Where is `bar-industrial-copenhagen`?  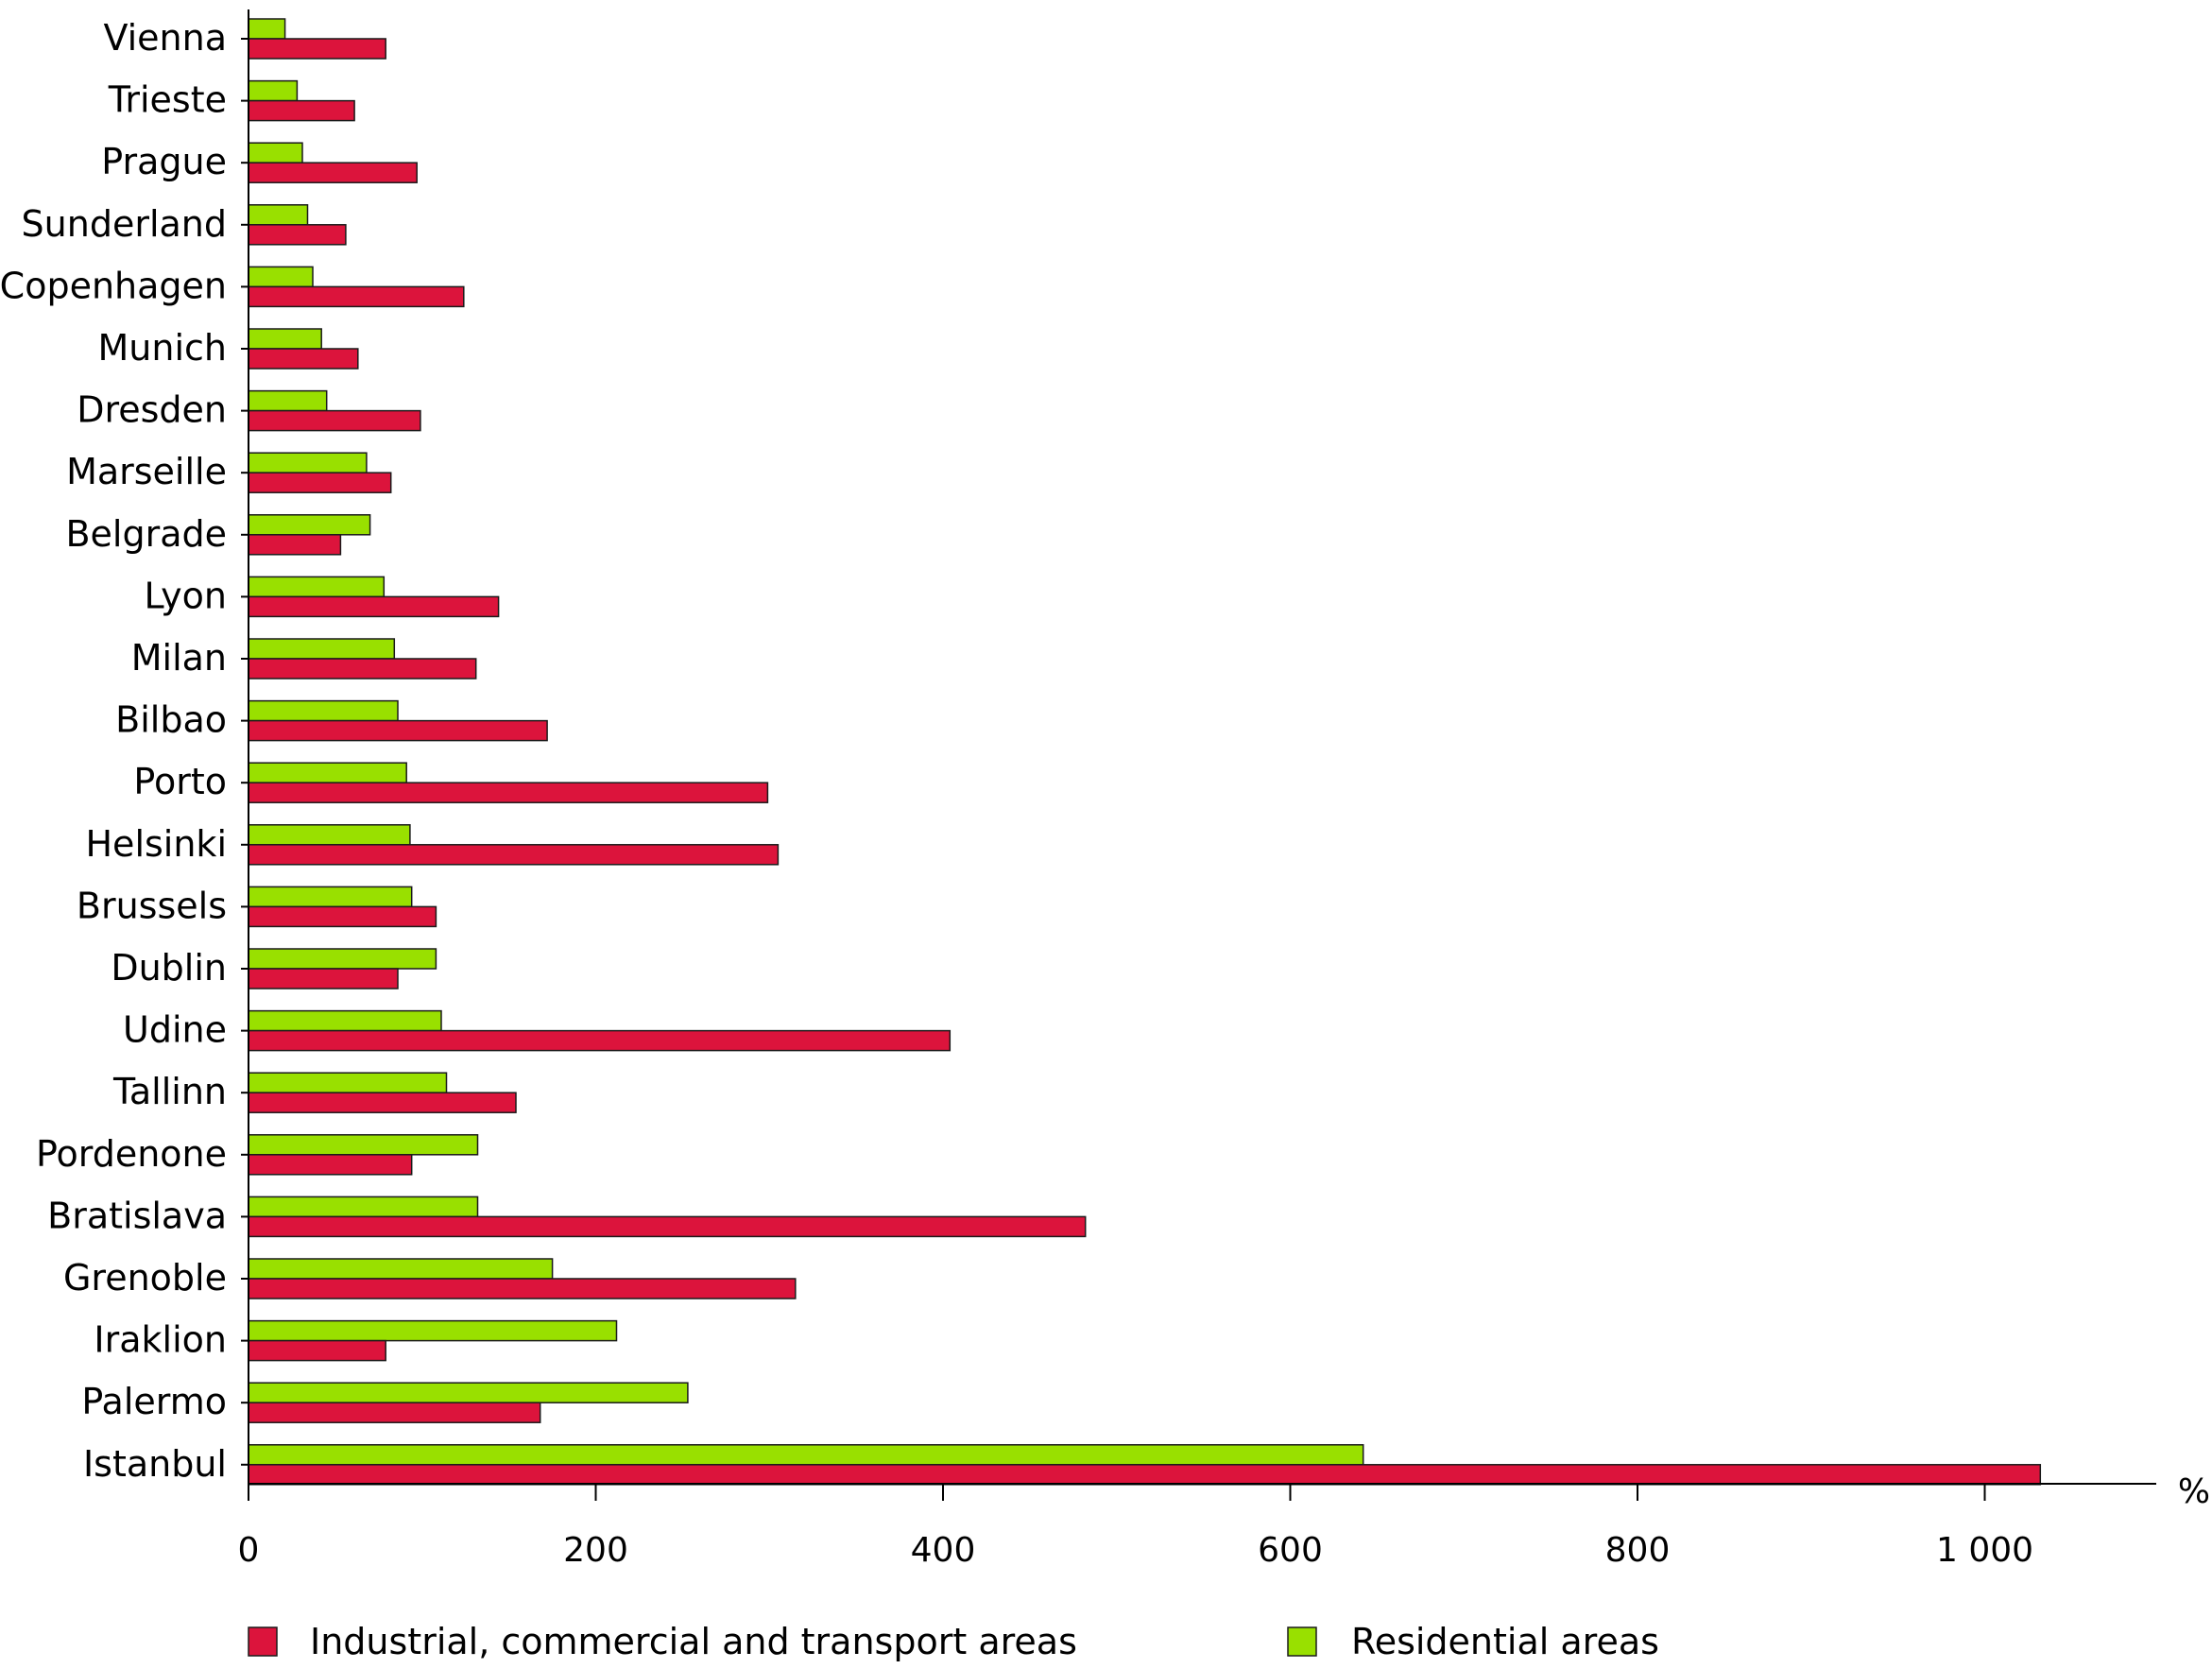 bar-industrial-copenhagen is located at coordinates (357, 296).